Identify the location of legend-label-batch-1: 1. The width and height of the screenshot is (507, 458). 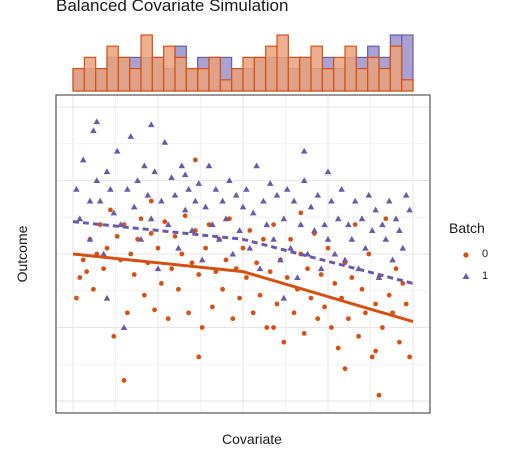
(485, 276).